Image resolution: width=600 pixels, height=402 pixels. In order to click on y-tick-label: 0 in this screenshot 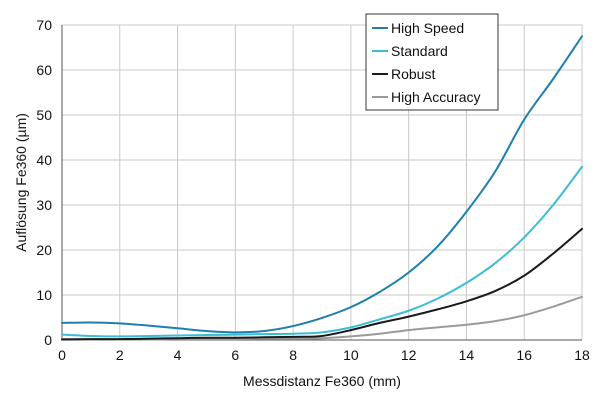, I will do `click(48, 340)`.